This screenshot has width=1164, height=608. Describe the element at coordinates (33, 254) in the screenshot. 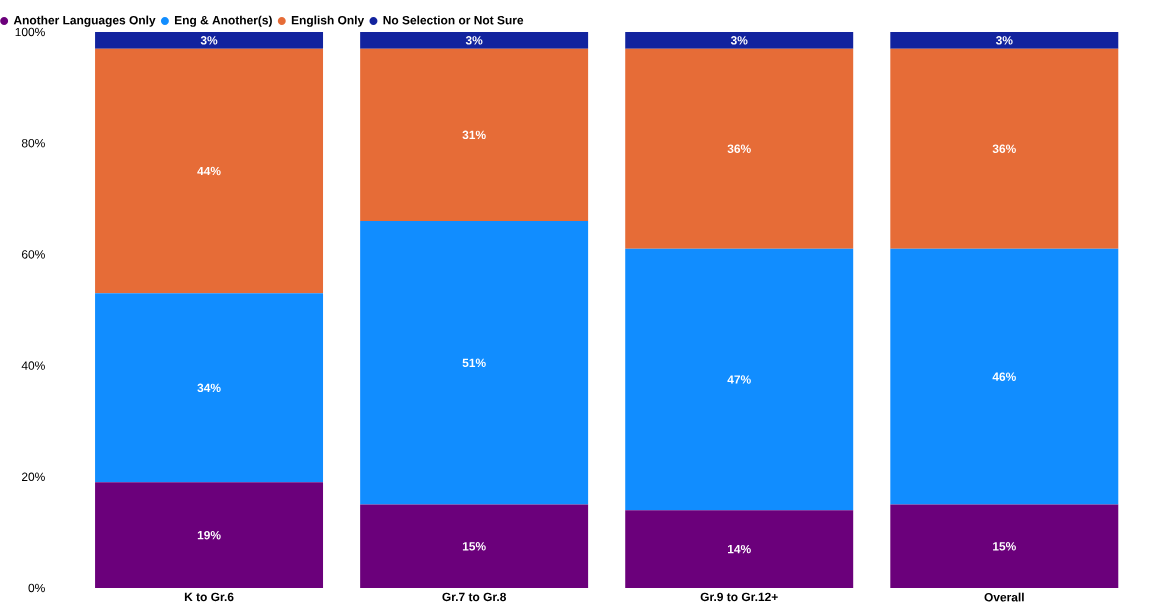

I see `y-tick-label: 60%` at that location.